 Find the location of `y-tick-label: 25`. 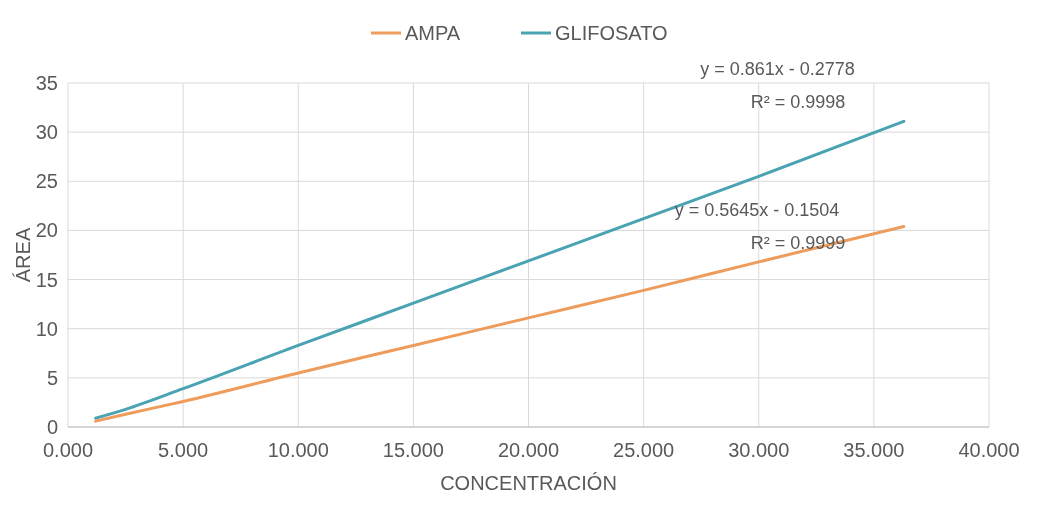

y-tick-label: 25 is located at coordinates (46, 181).